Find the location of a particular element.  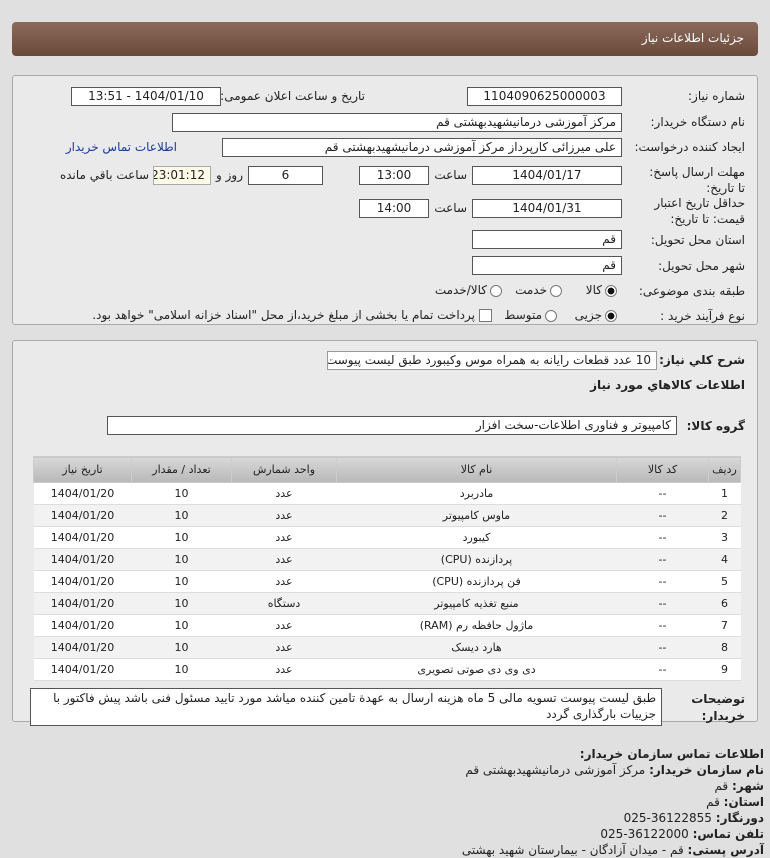

province-field: قم is located at coordinates (547, 239).